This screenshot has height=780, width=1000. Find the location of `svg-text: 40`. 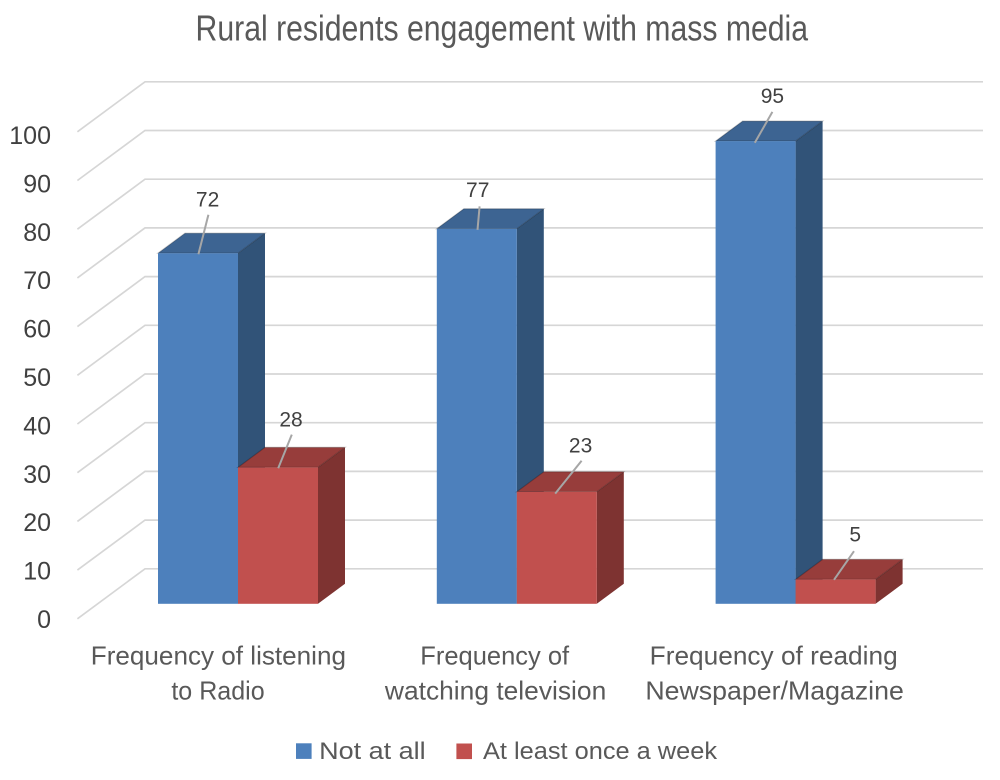

svg-text: 40 is located at coordinates (37, 426).